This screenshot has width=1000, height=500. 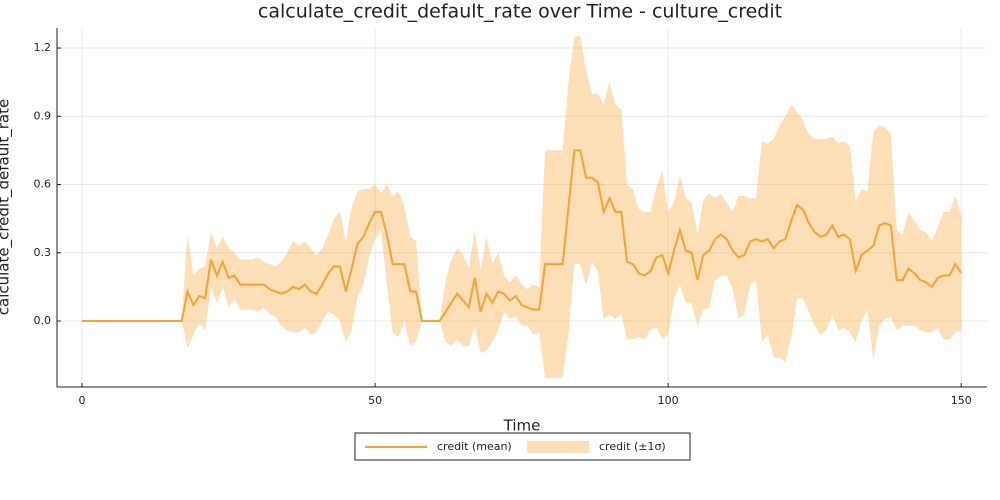 I want to click on y-tick-label: 0.3, so click(x=43, y=252).